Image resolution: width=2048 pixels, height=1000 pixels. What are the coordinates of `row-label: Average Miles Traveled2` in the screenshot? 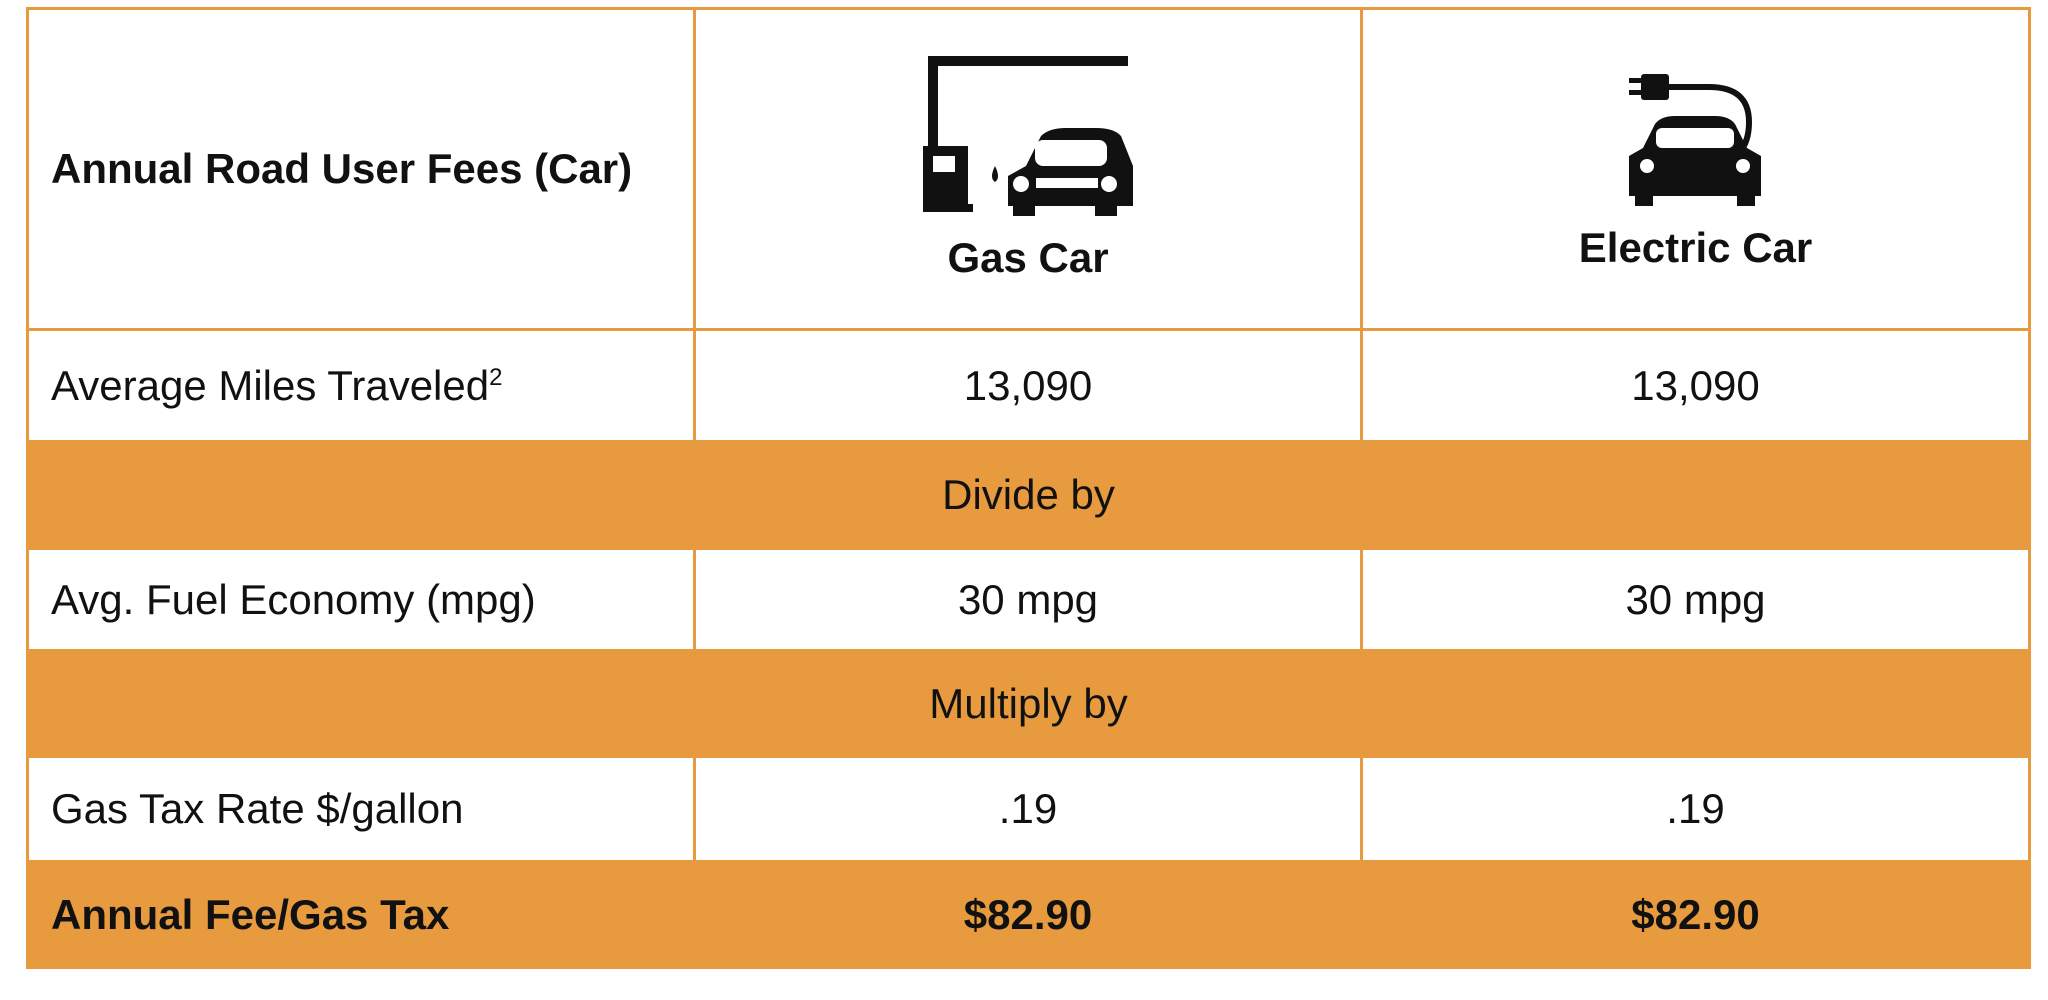 It's located at (361, 385).